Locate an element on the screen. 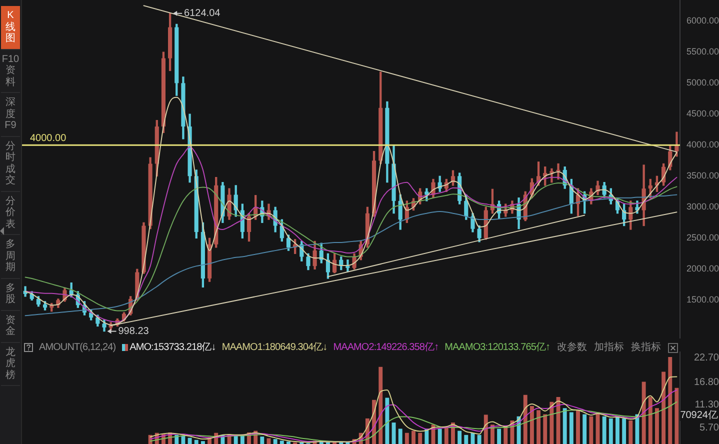 The height and width of the screenshot is (444, 719). text: 分价表 is located at coordinates (10, 213).